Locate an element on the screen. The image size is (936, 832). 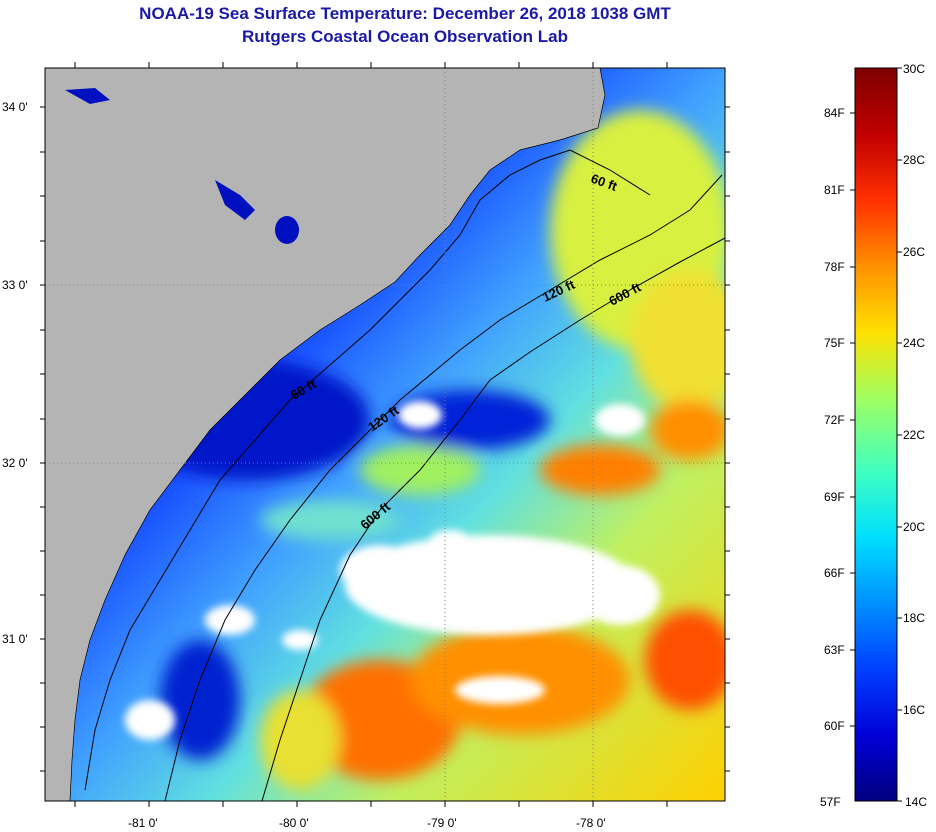
lat-label: 31 0' is located at coordinates (15, 639).